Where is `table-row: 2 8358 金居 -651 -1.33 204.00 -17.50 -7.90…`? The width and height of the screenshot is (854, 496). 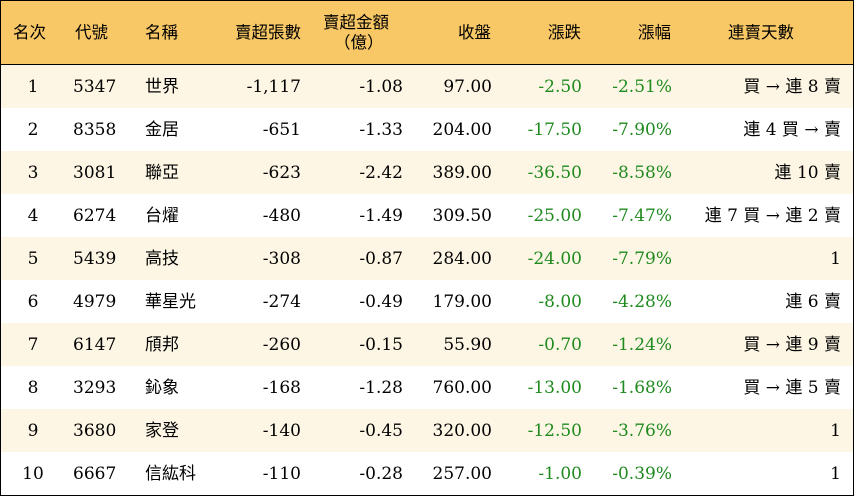
table-row: 2 8358 金居 -651 -1.33 204.00 -17.50 -7.90… is located at coordinates (427, 129).